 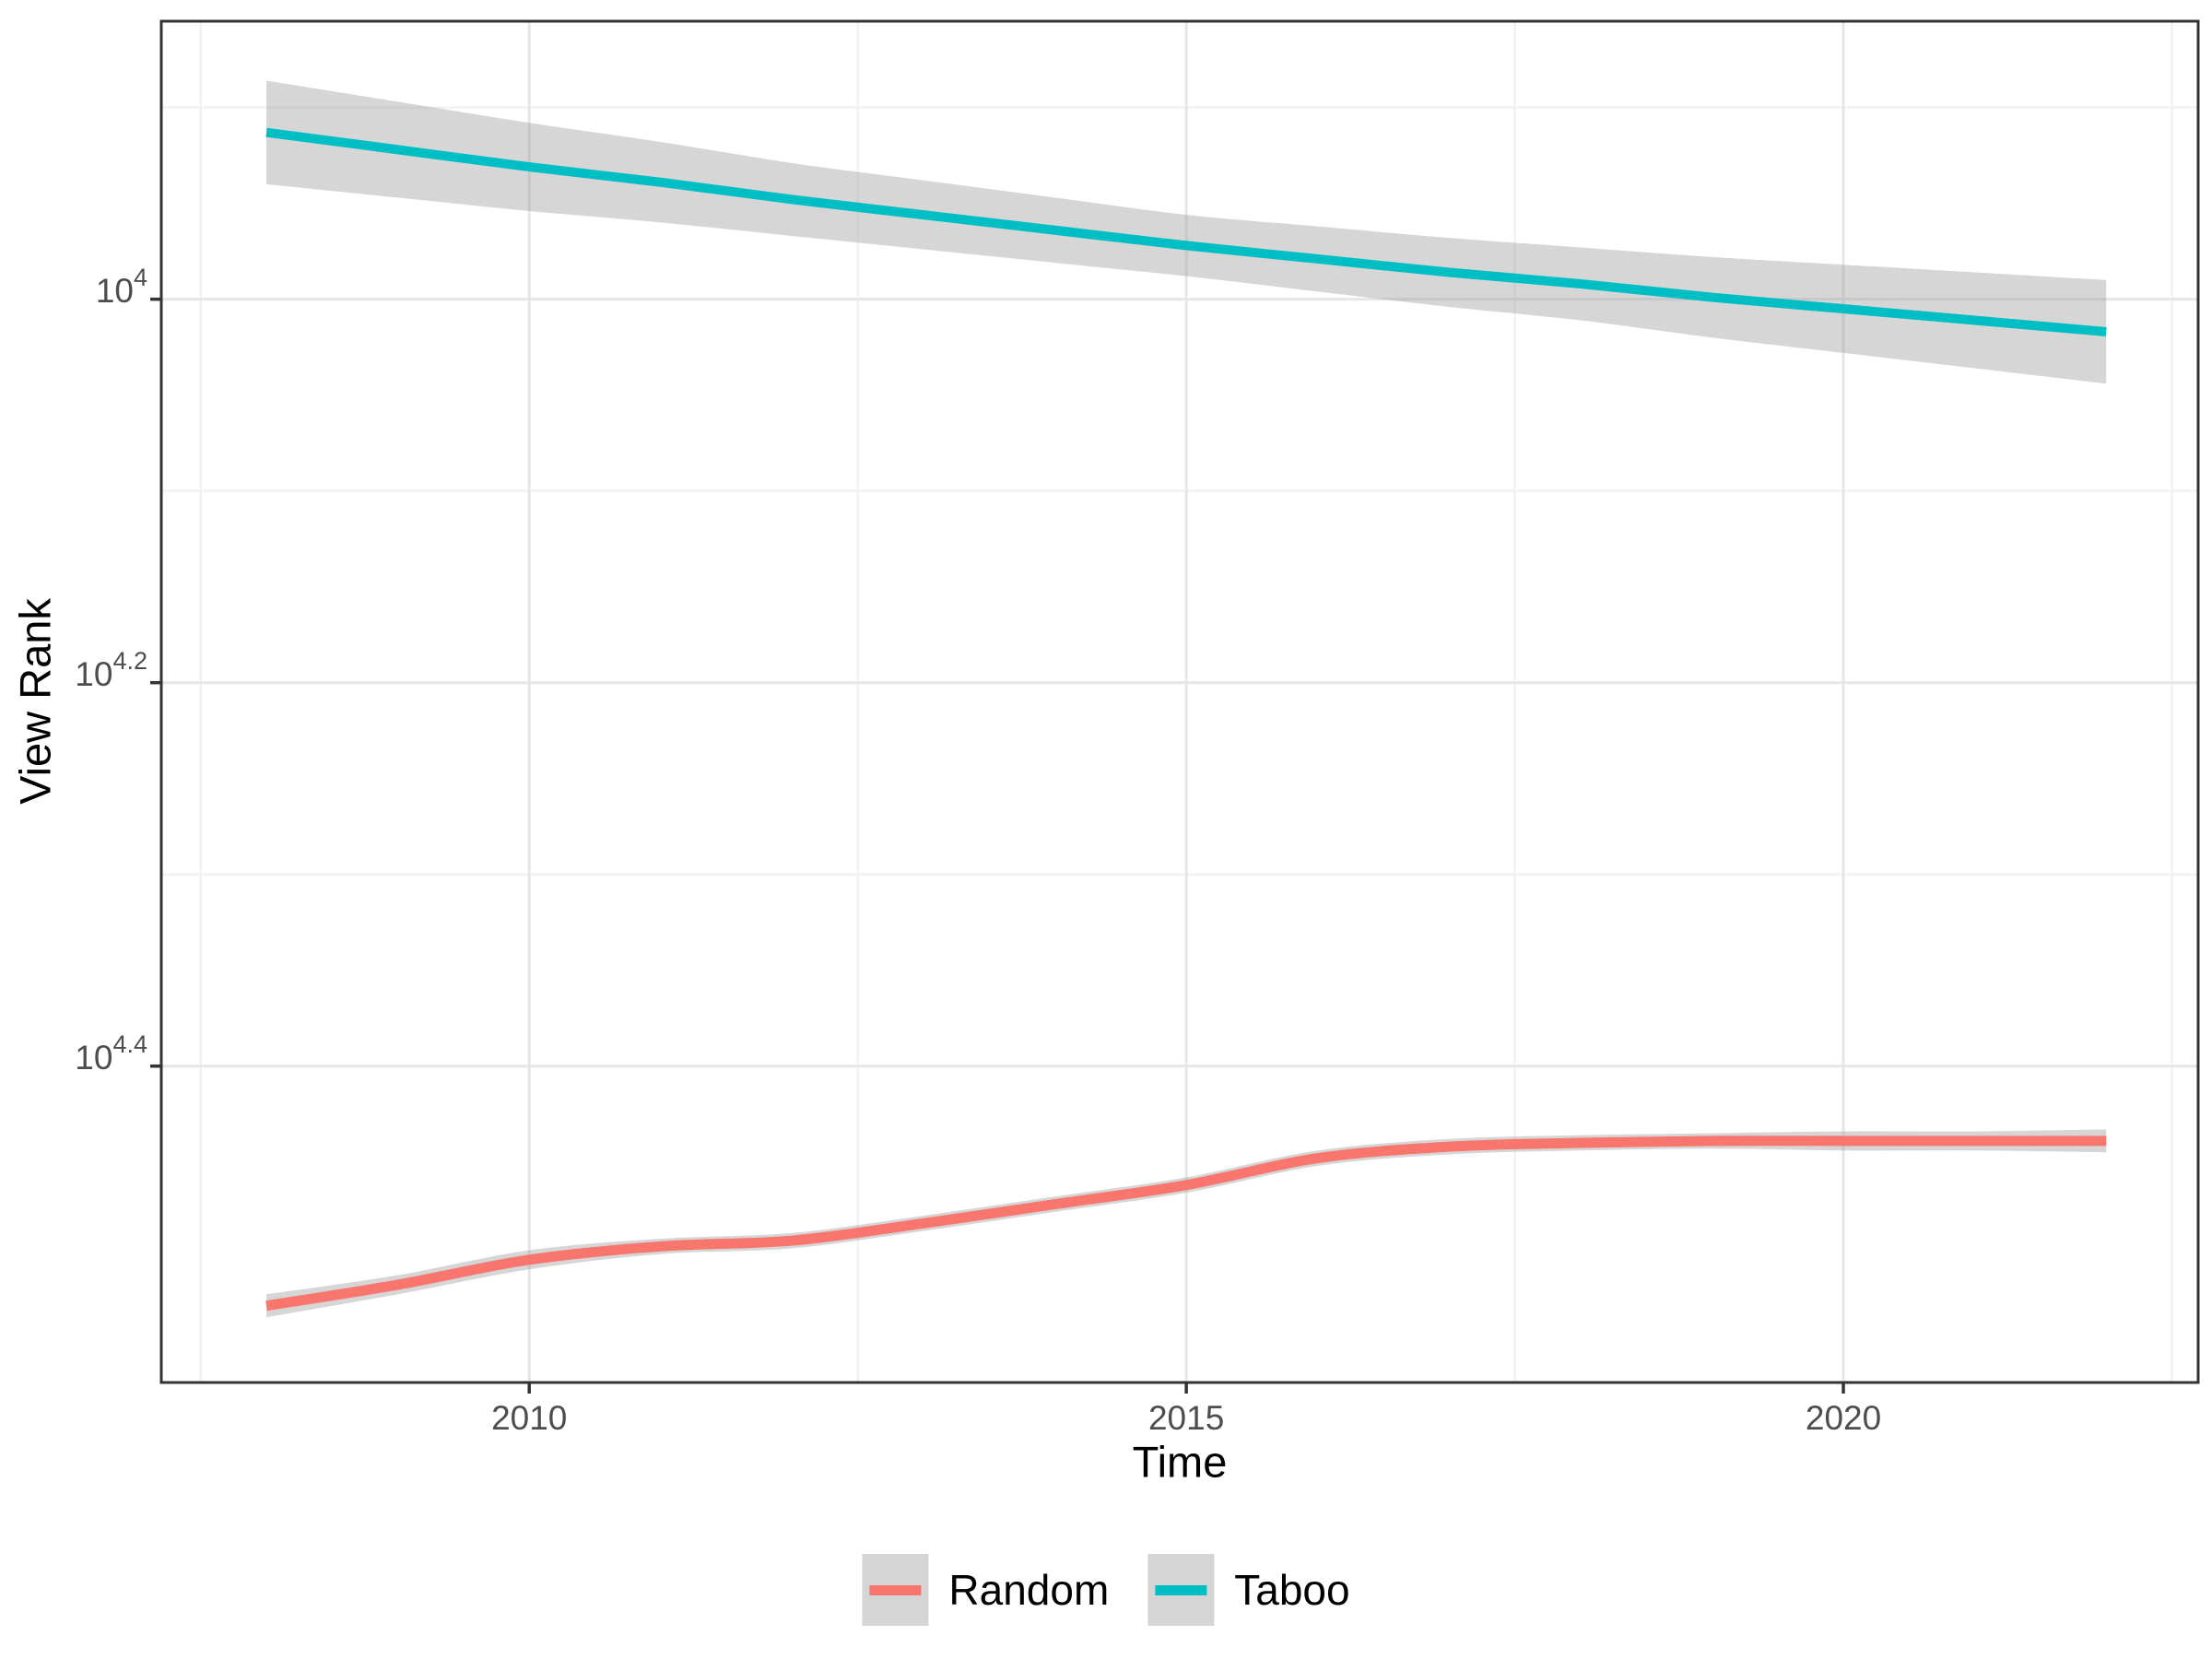 What do you see at coordinates (1029, 1590) in the screenshot?
I see `legend-label: Random` at bounding box center [1029, 1590].